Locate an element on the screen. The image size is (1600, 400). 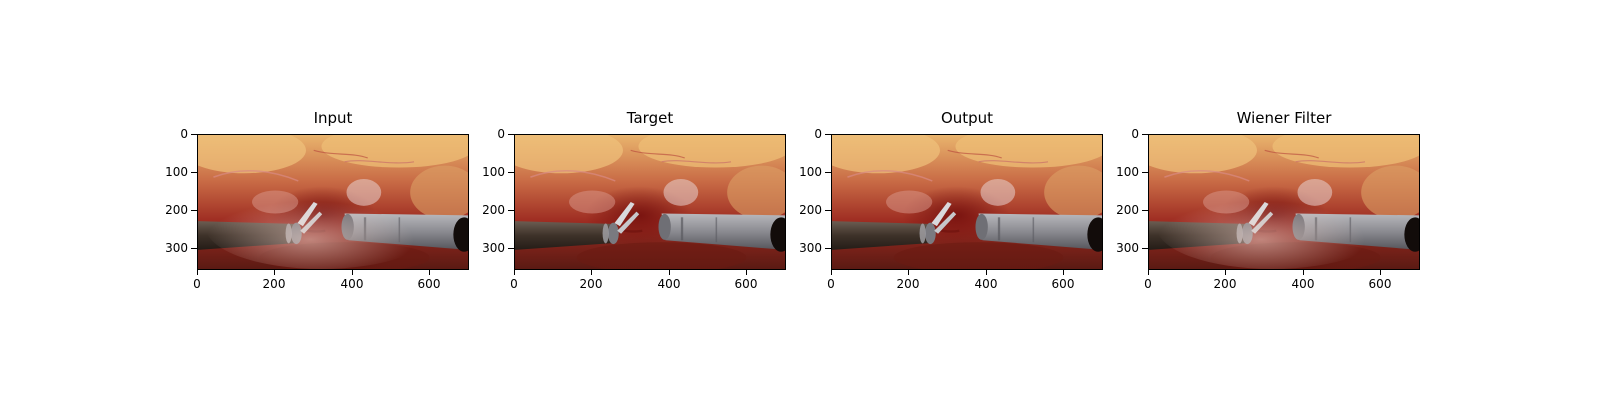
subplot-title: Target is located at coordinates (650, 118).